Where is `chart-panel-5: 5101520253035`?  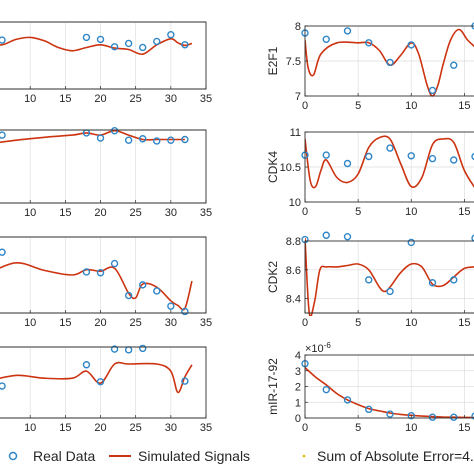 chart-panel-5: 5101520253035 is located at coordinates (106, 282).